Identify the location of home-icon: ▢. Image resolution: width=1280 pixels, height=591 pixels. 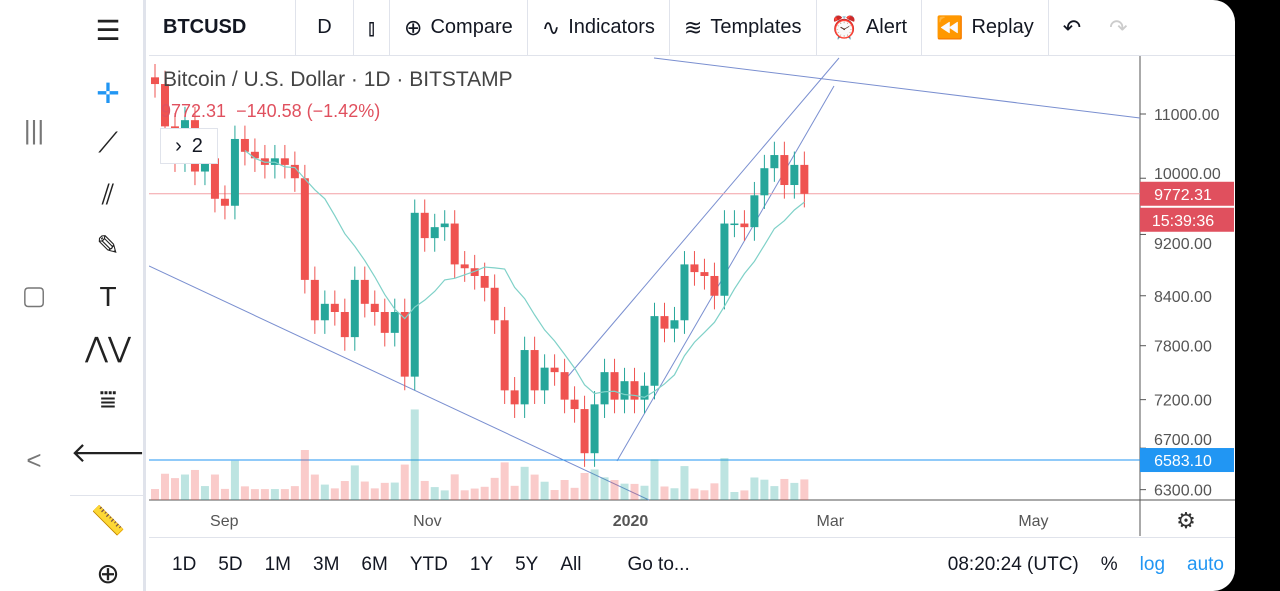
(34, 295).